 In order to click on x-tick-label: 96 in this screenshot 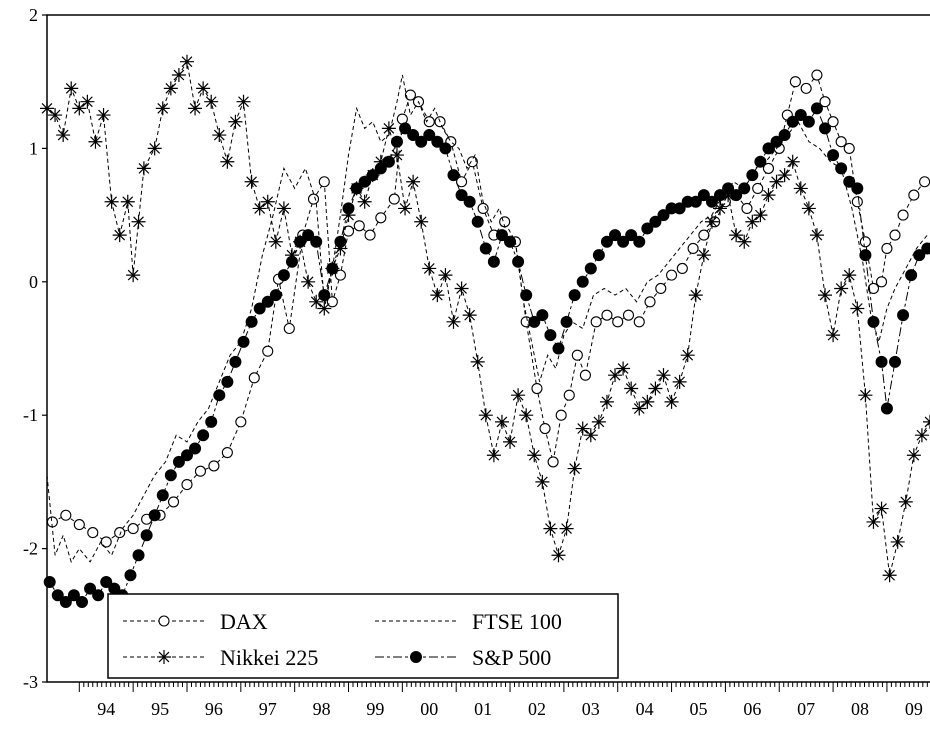, I will do `click(214, 709)`.